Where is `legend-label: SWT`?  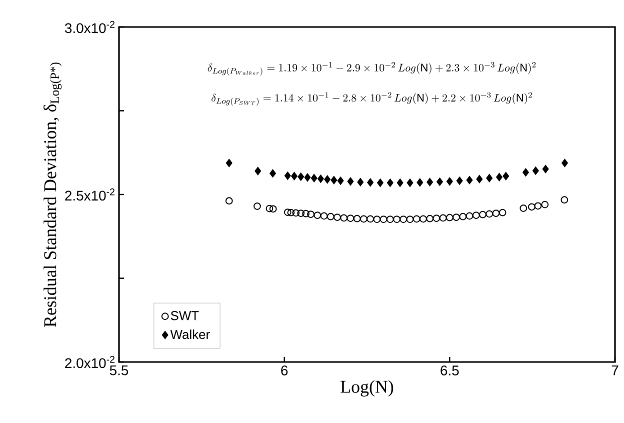
legend-label: SWT is located at coordinates (184, 315).